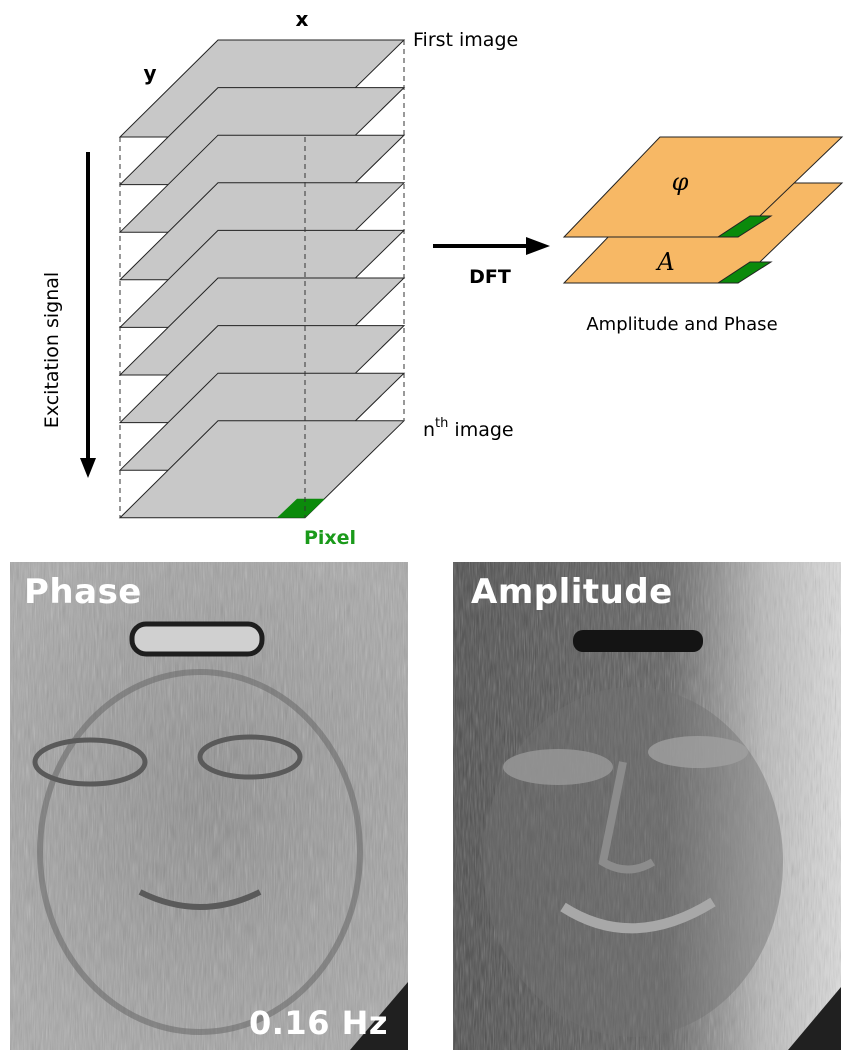  What do you see at coordinates (149, 73) in the screenshot?
I see `axis-y-label: y` at bounding box center [149, 73].